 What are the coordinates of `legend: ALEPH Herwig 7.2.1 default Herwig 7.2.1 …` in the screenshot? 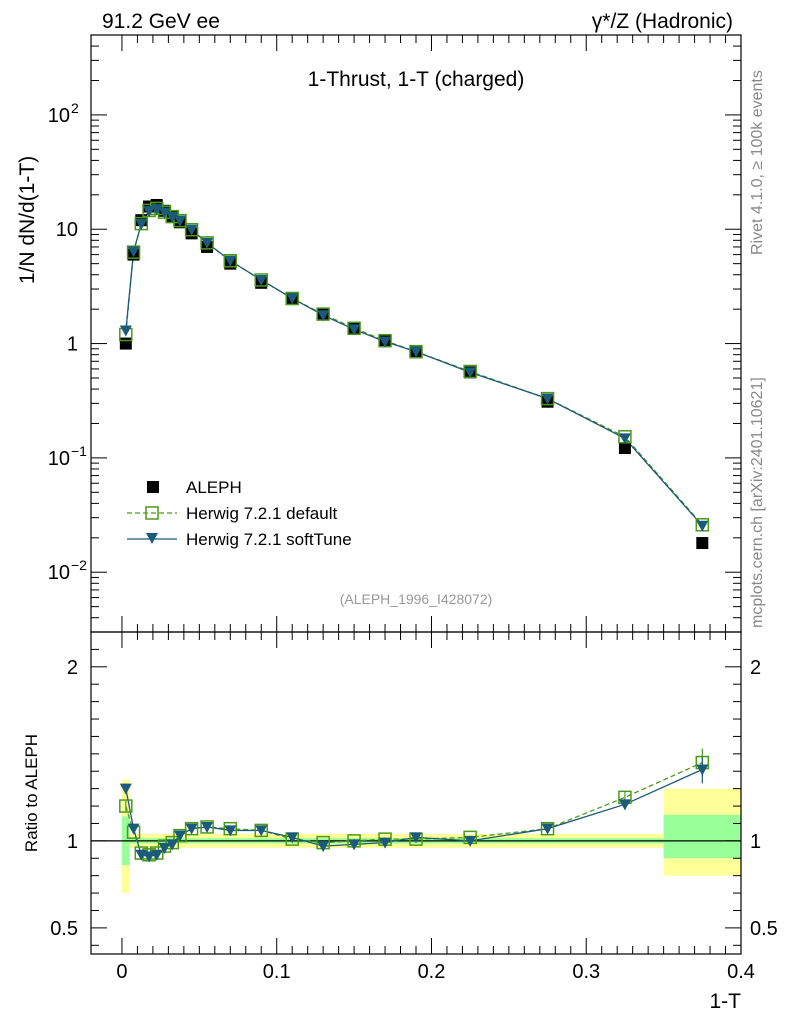 It's located at (239, 513).